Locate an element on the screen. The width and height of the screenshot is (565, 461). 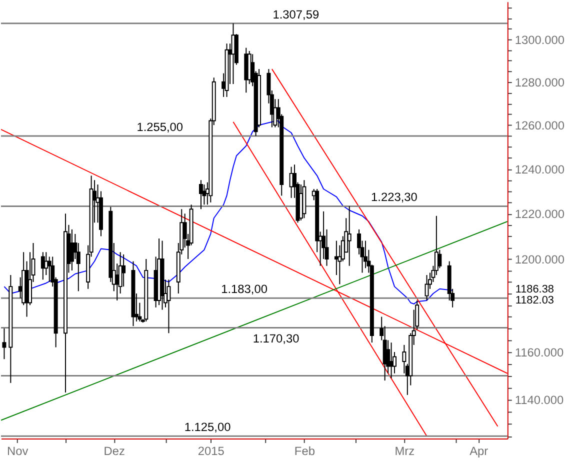
y-tick-label: 1280.000 is located at coordinates (539, 82).